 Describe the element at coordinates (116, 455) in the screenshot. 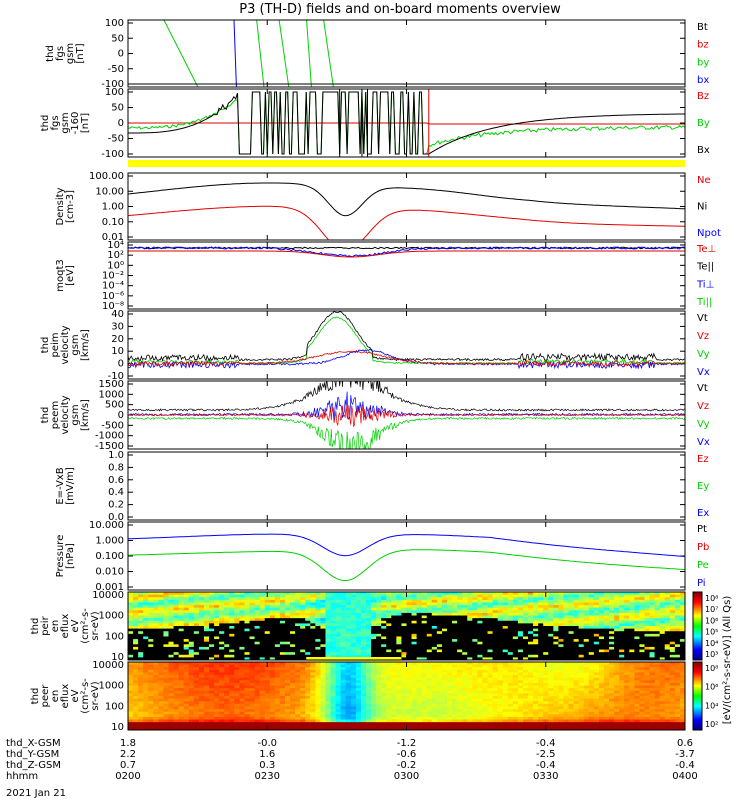

I see `y-tick-label: 1.0` at that location.